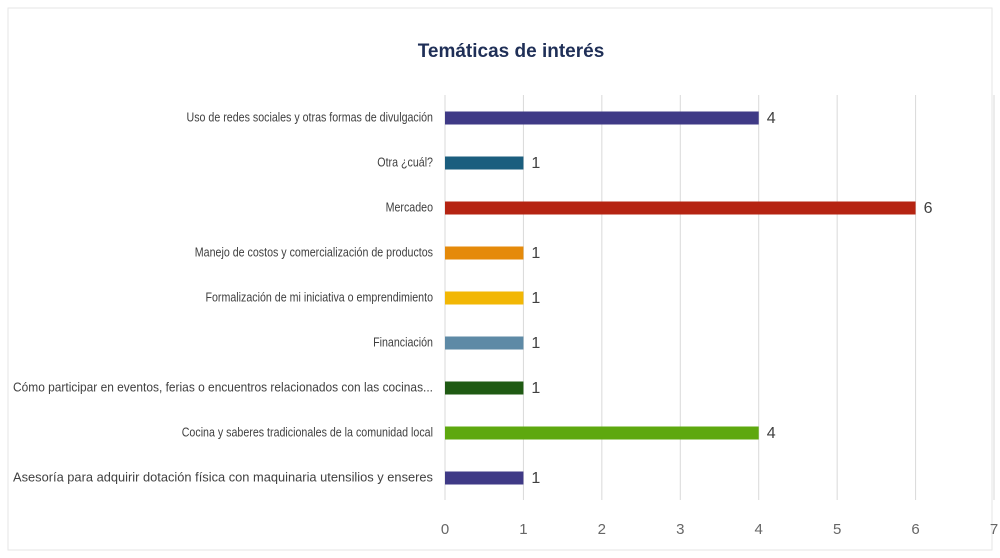  I want to click on x-tick-label: 7, so click(994, 529).